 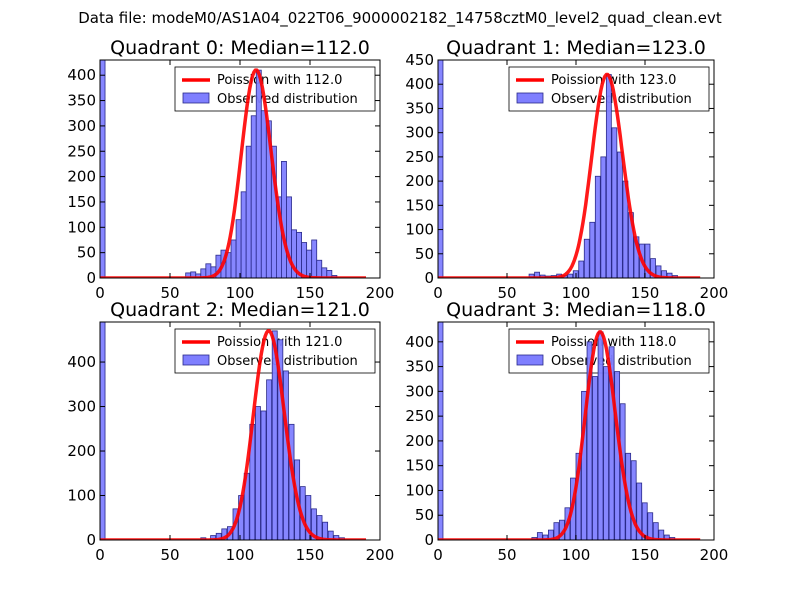 I want to click on y-tick-label: 450, so click(x=419, y=60).